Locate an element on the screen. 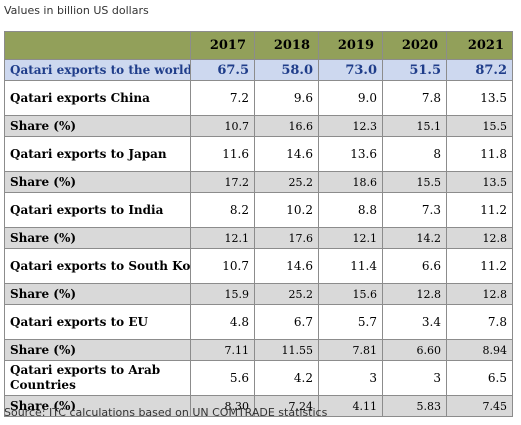 Image resolution: width=521 pixels, height=425 pixels. destination-row: Qatari exports to India 8.2 10.2 8.8 7.3 11.2 is located at coordinates (258, 210).